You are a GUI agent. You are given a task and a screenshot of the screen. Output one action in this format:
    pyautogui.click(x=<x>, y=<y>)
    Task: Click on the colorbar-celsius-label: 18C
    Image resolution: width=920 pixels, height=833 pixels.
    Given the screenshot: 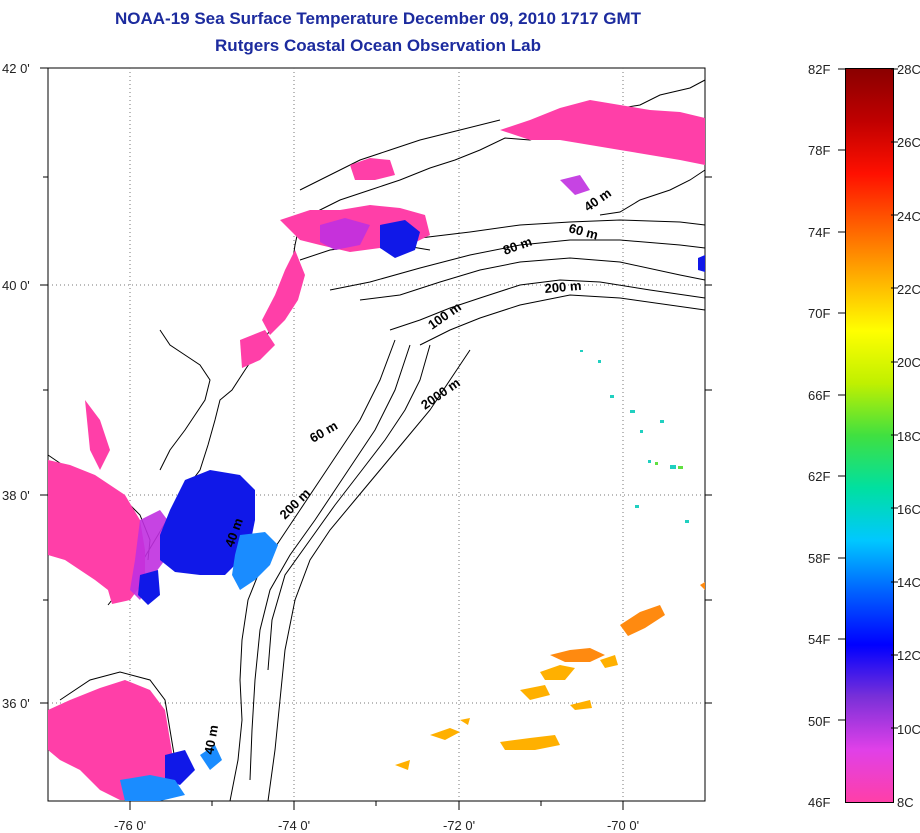 What is the action you would take?
    pyautogui.click(x=908, y=436)
    